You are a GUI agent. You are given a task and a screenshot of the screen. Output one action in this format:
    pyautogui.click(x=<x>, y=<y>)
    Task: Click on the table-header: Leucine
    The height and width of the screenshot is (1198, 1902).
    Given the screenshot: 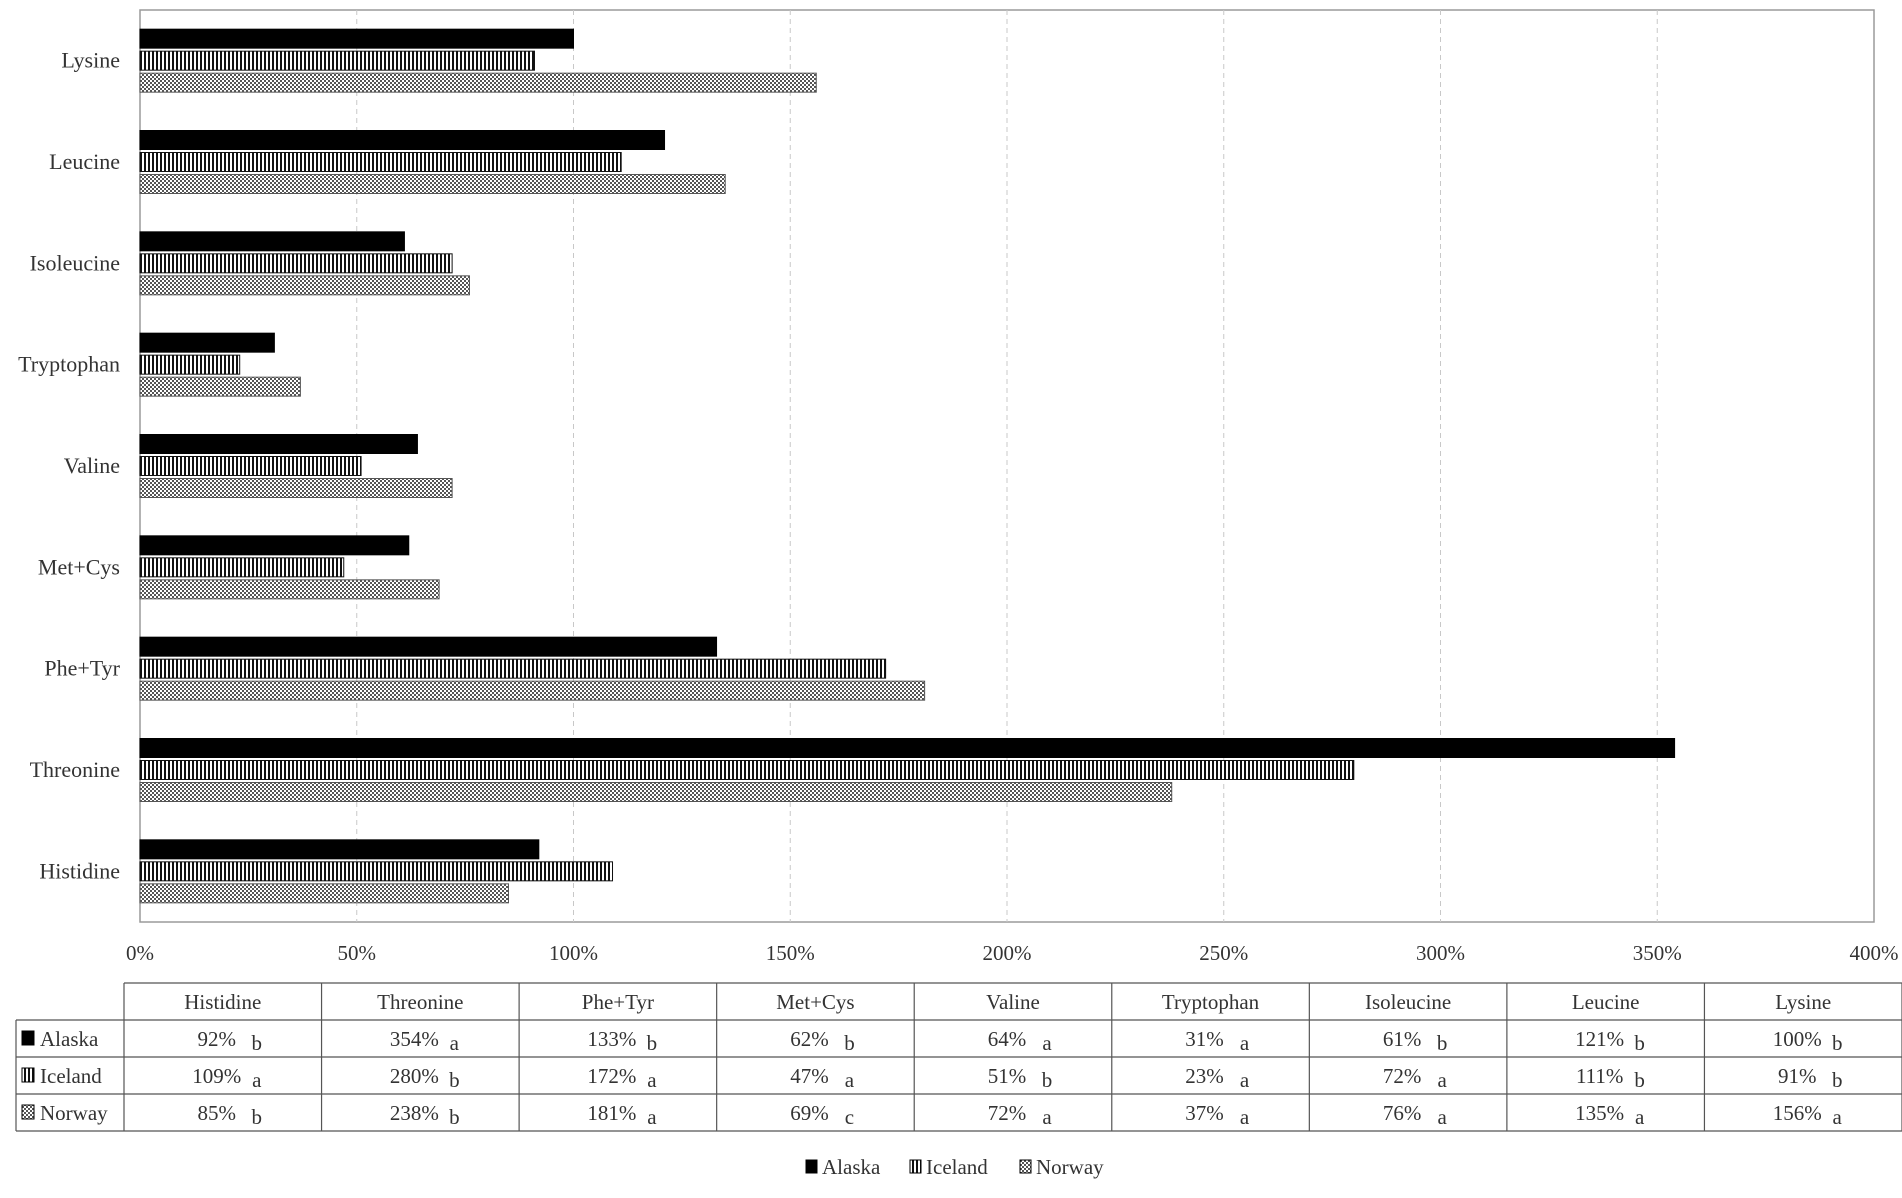 What is the action you would take?
    pyautogui.click(x=1606, y=1002)
    